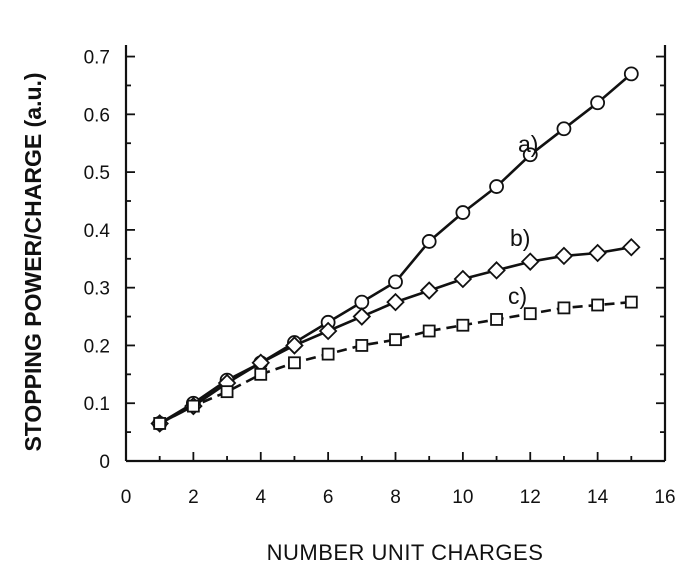 The width and height of the screenshot is (700, 574). What do you see at coordinates (193, 497) in the screenshot?
I see `x-tick-label: 2` at bounding box center [193, 497].